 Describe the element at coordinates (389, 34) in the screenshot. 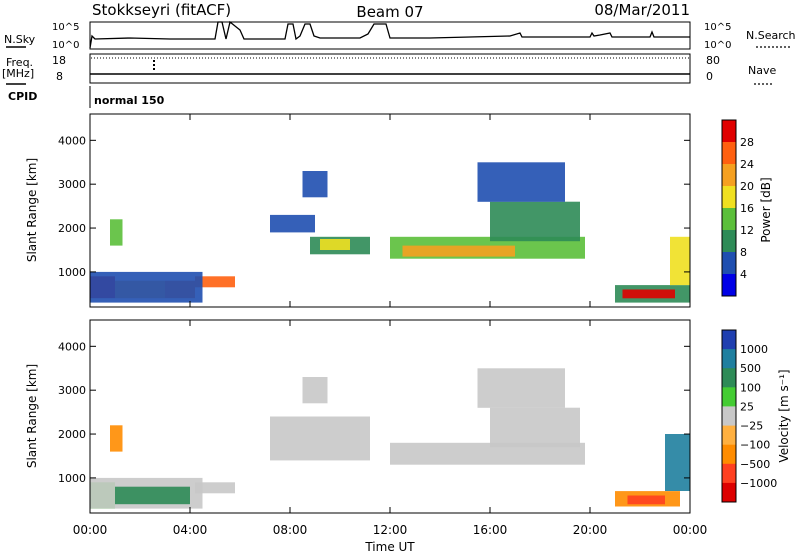

I see `nsky-trace` at that location.